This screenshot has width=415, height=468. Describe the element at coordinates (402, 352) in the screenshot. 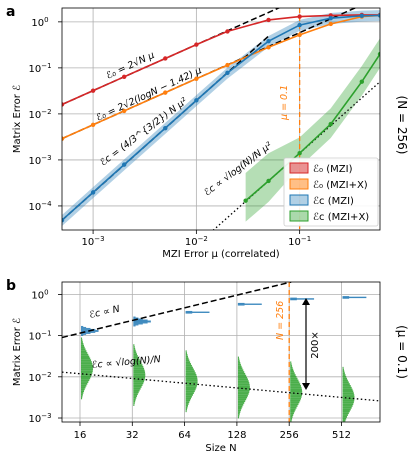

I see `panel-b-side-note: (μ = 0.1)` at that location.